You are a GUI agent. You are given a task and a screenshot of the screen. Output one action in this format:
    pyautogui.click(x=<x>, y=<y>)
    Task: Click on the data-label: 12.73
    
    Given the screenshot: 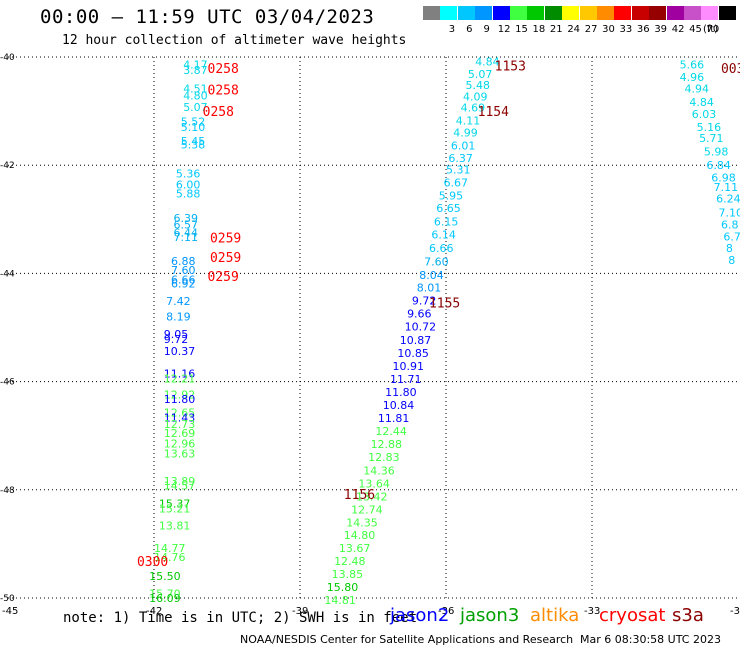 What is the action you would take?
    pyautogui.click(x=180, y=424)
    